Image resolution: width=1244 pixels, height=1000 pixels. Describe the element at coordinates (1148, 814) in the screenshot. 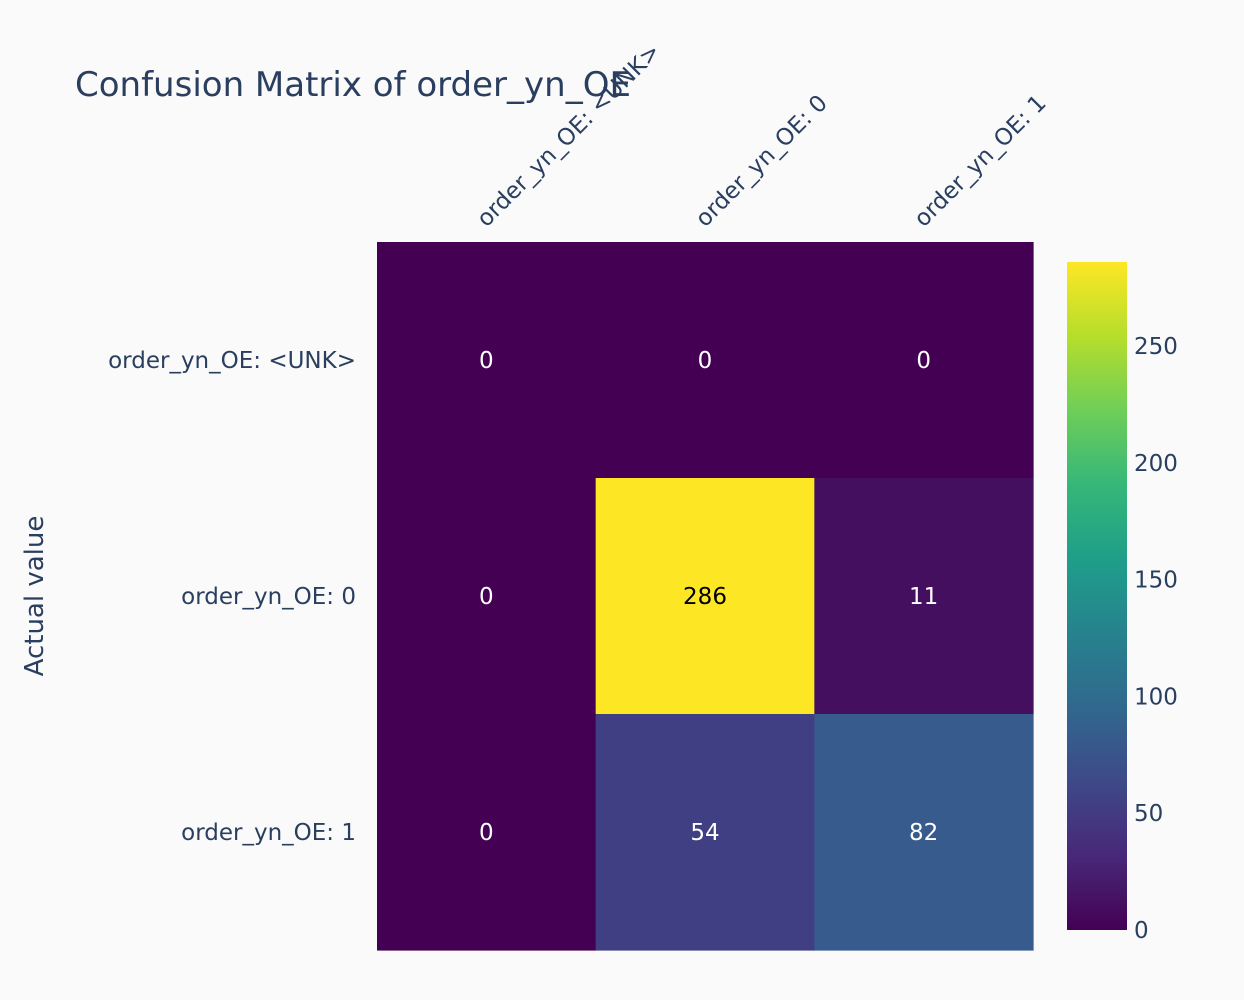

I see `colorbar-tick-label: 50` at that location.